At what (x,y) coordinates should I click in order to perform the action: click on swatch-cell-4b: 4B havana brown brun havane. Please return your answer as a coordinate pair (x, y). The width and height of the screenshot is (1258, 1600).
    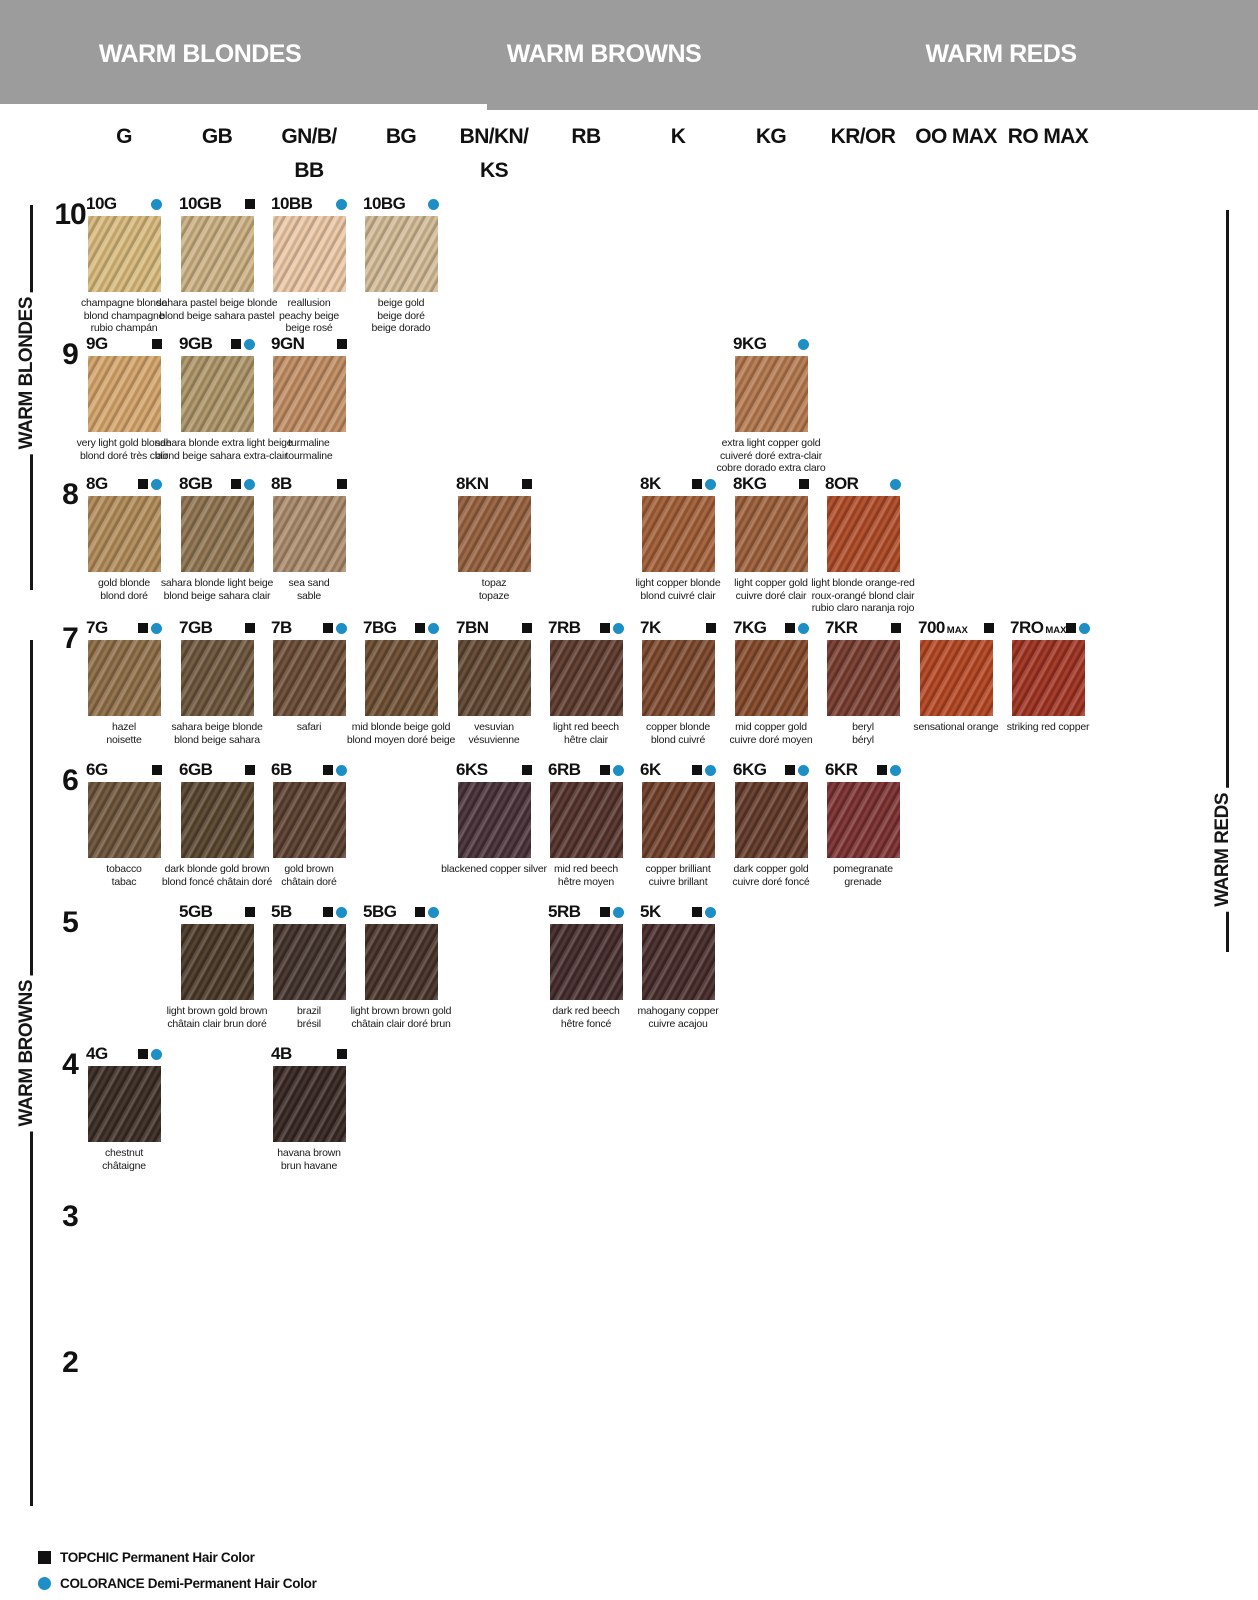
    Looking at the image, I should click on (309, 1108).